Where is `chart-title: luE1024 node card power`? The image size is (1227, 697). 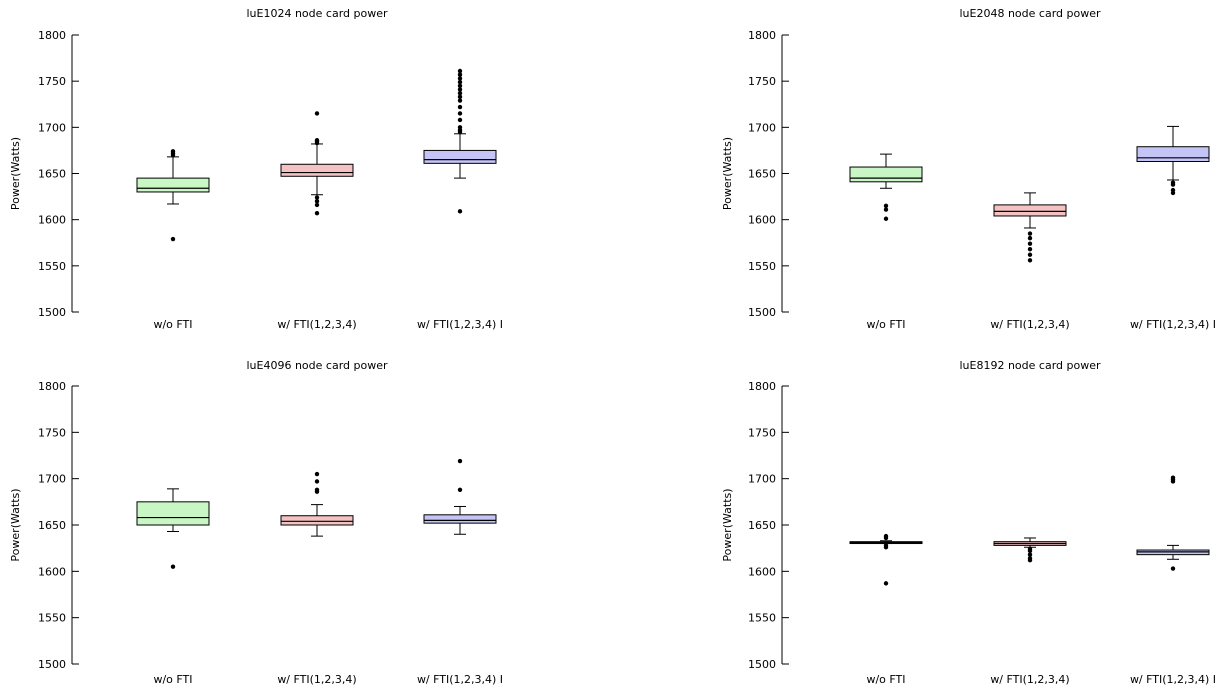
chart-title: luE1024 node card power is located at coordinates (316, 13).